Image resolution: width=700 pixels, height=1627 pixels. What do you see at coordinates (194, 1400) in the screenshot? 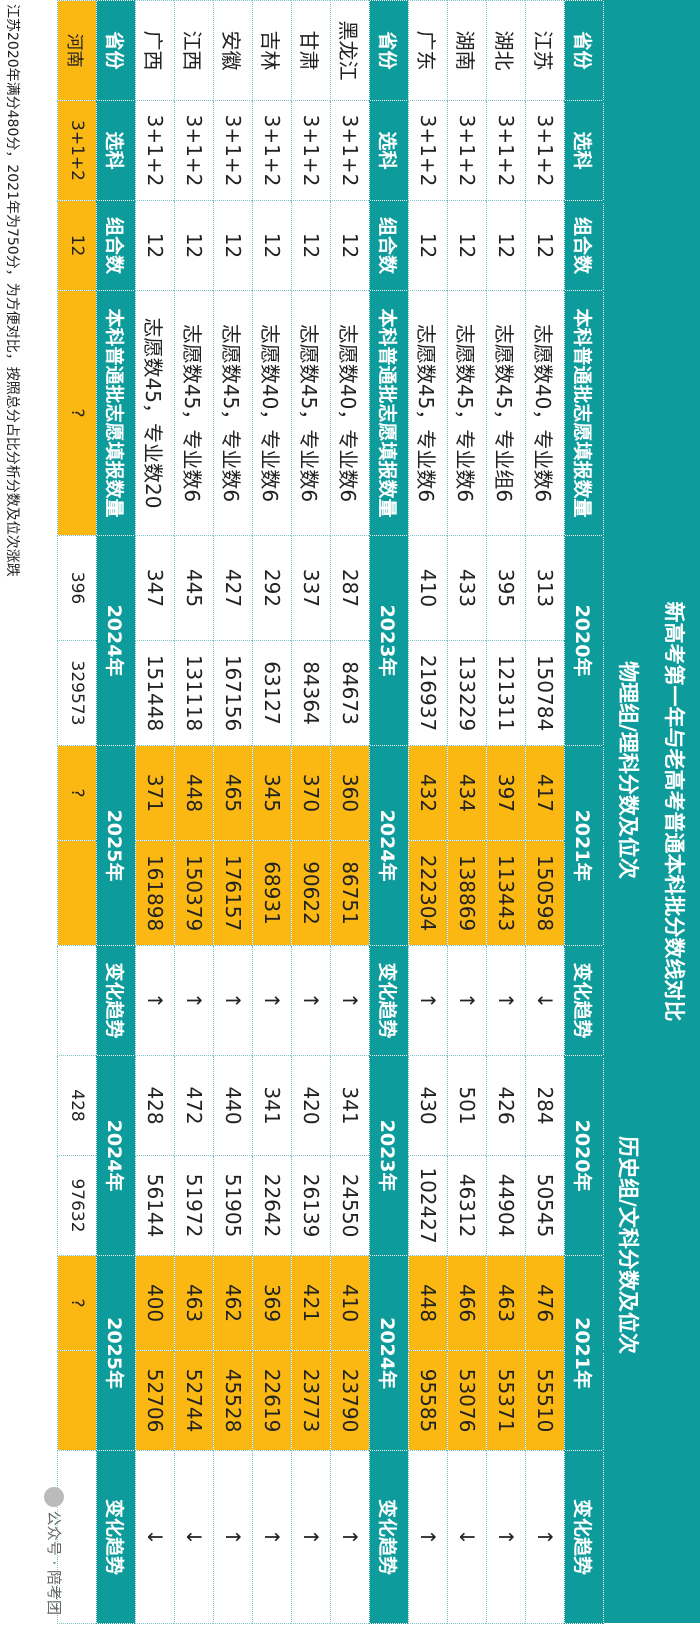
I see `history-year2-rank: 52744` at bounding box center [194, 1400].